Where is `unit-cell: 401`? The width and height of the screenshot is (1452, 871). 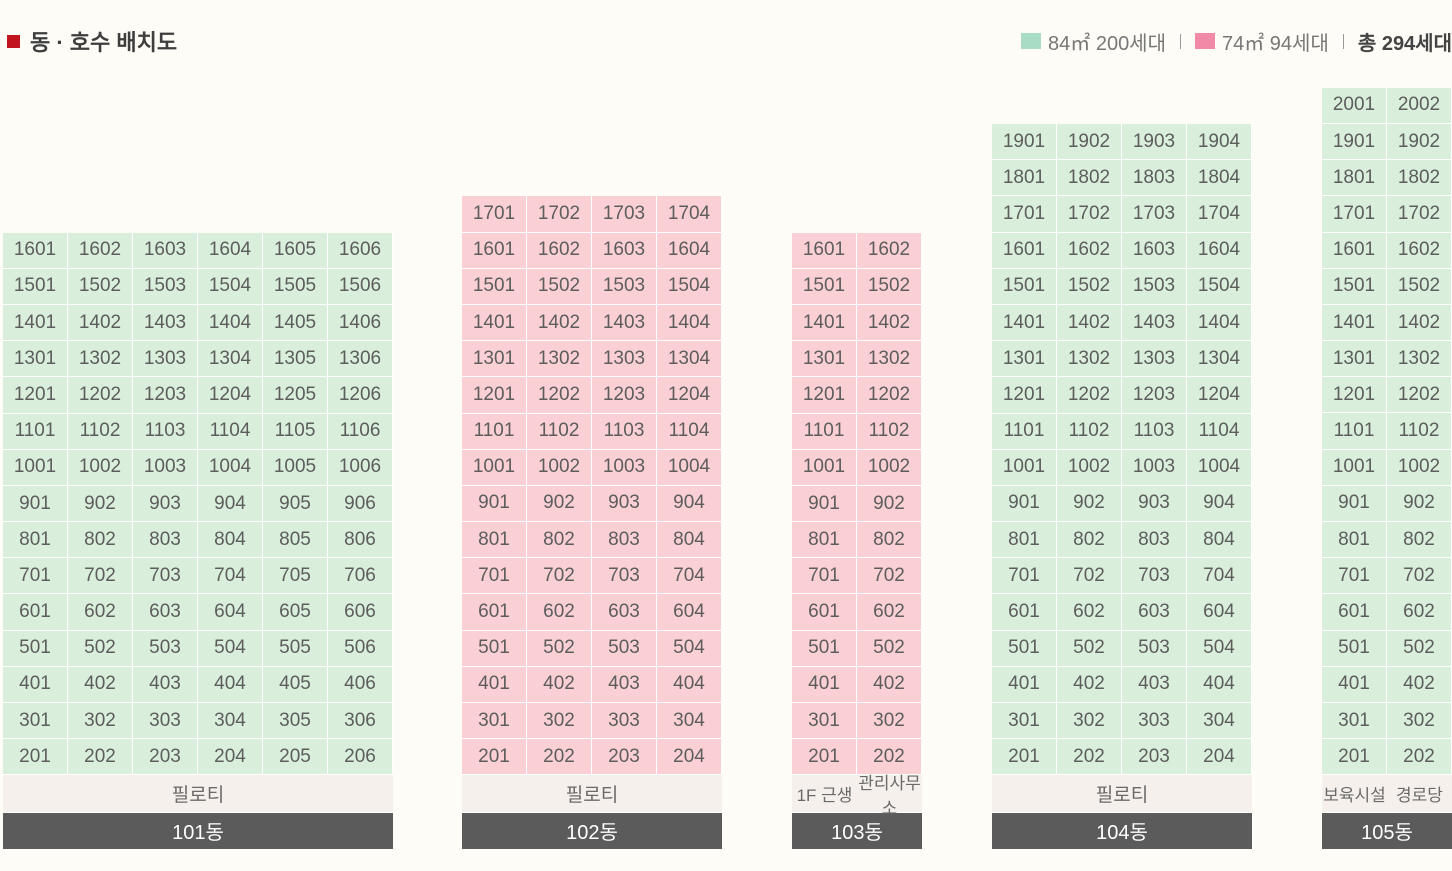
unit-cell: 401 is located at coordinates (1354, 684).